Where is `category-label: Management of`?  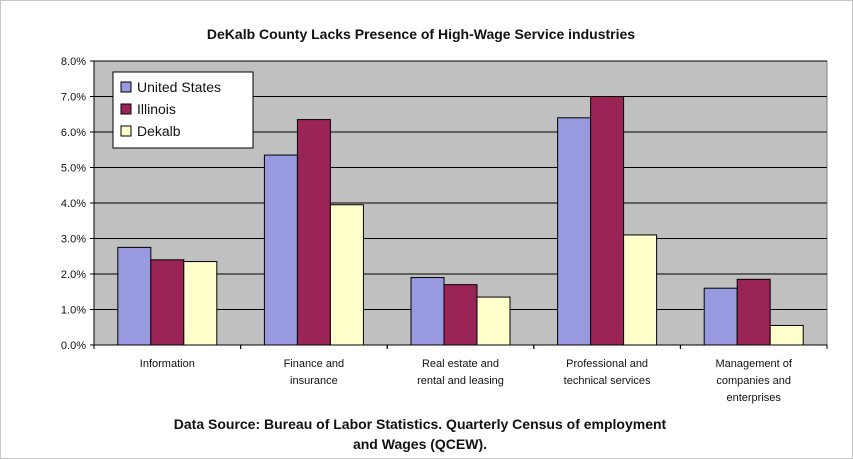
category-label: Management of is located at coordinates (753, 364).